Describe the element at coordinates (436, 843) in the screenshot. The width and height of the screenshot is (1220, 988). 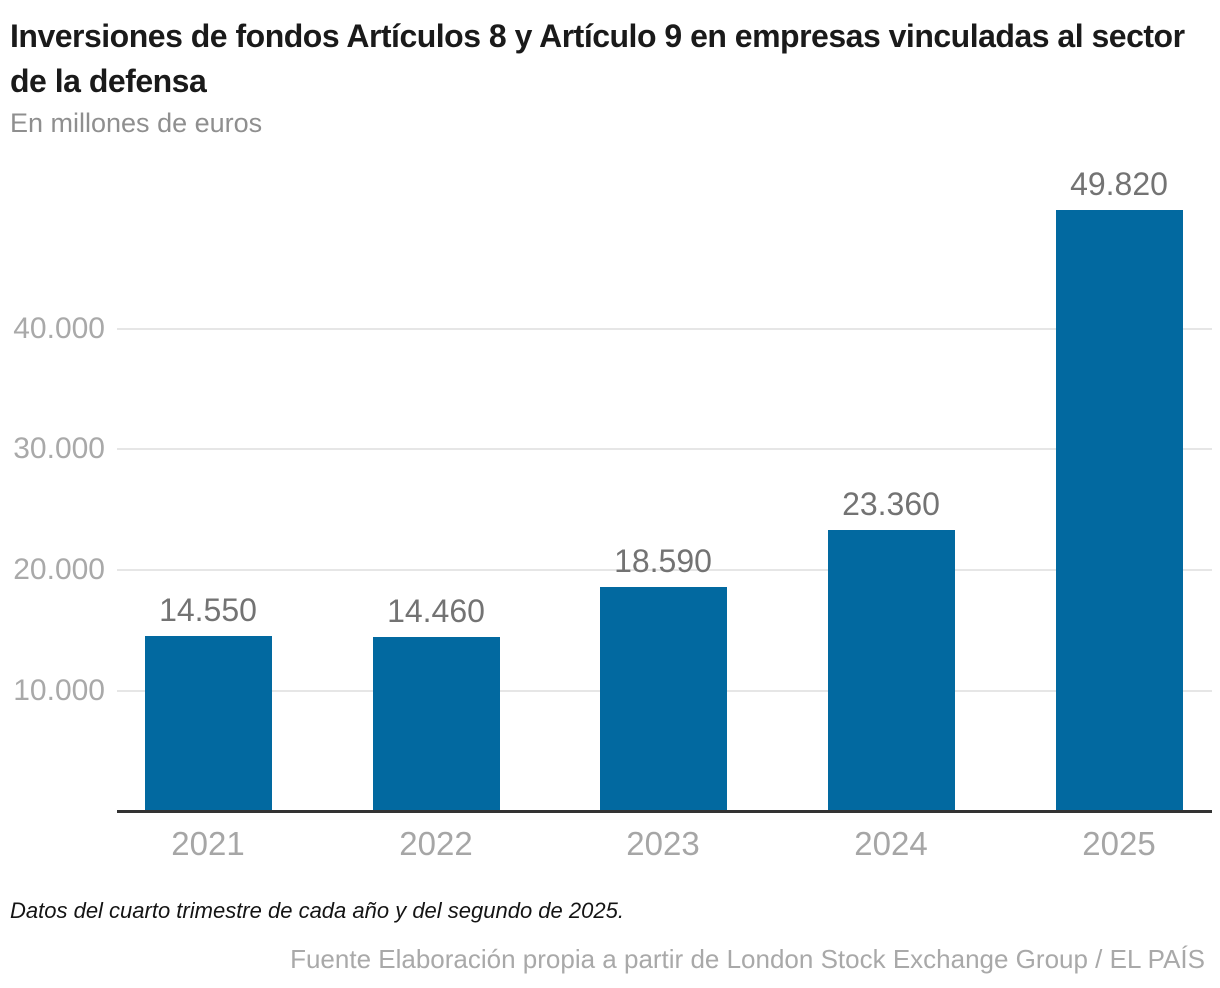
I see `x-axis-label: 2022` at that location.